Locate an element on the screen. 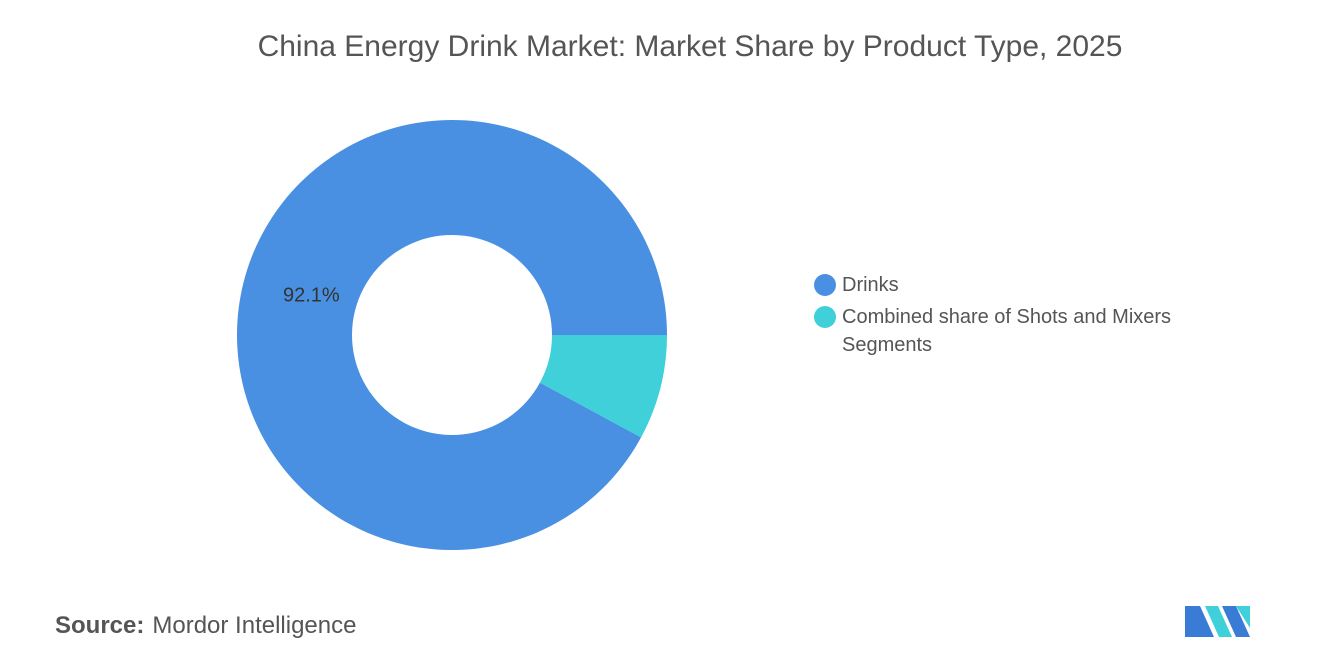 The width and height of the screenshot is (1320, 665). source-label: Source: is located at coordinates (100, 625).